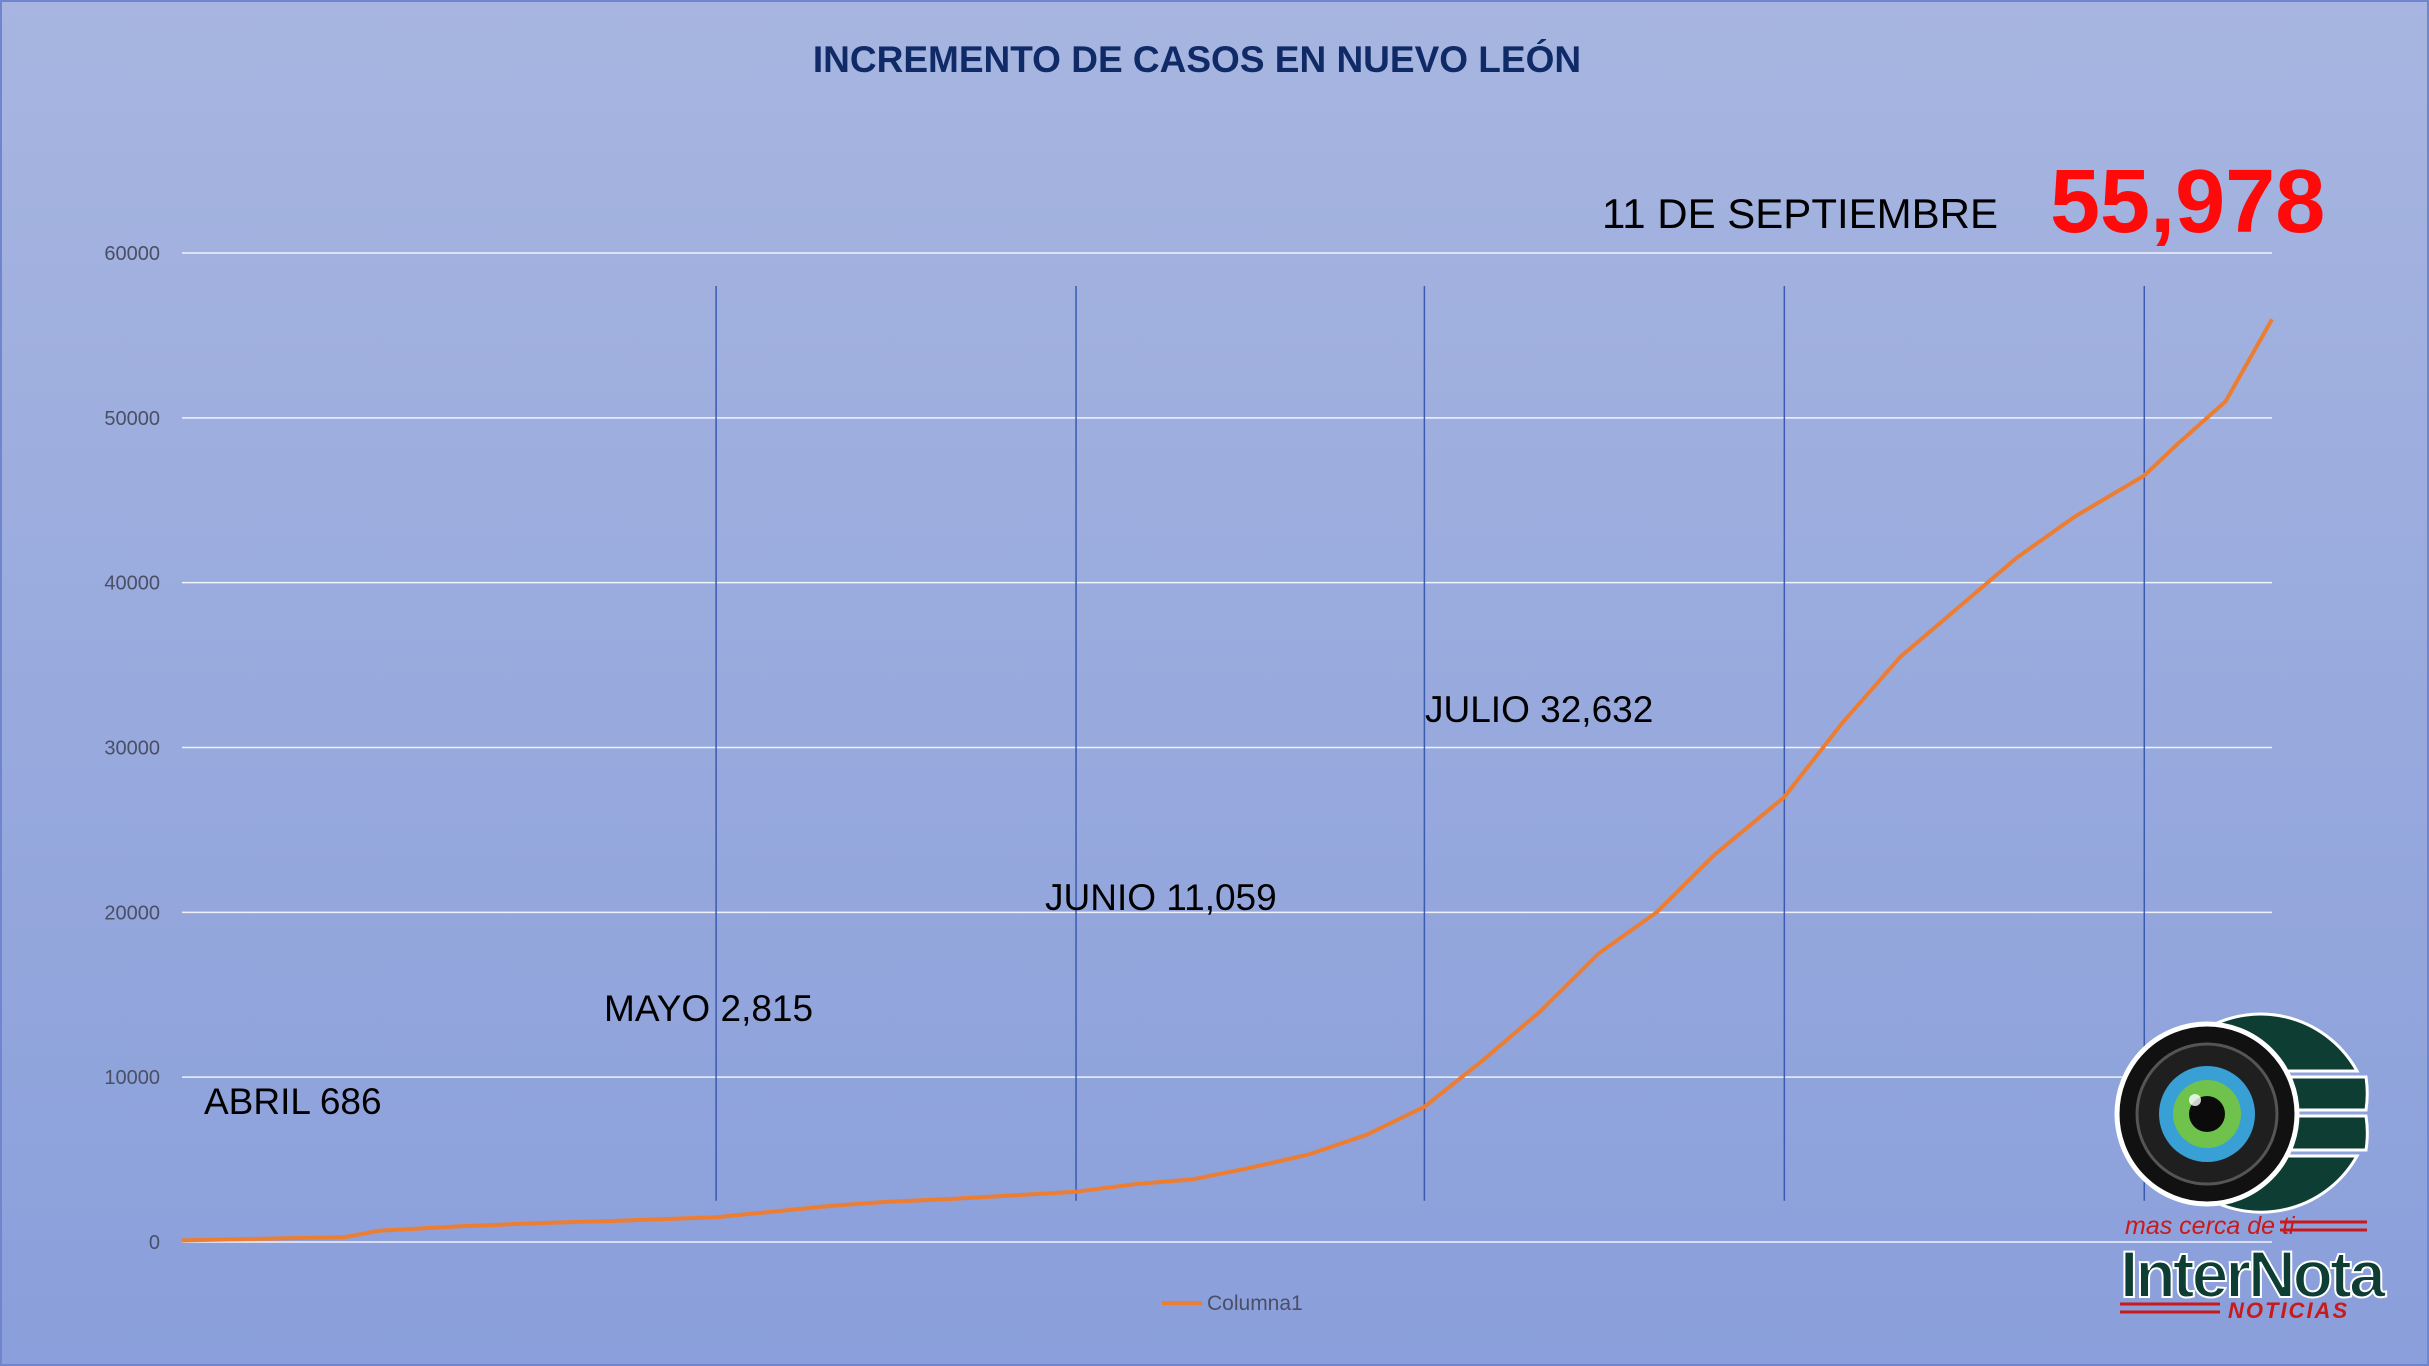 Image resolution: width=2429 pixels, height=1366 pixels. What do you see at coordinates (132, 419) in the screenshot?
I see `y-tick-label: 50000` at bounding box center [132, 419].